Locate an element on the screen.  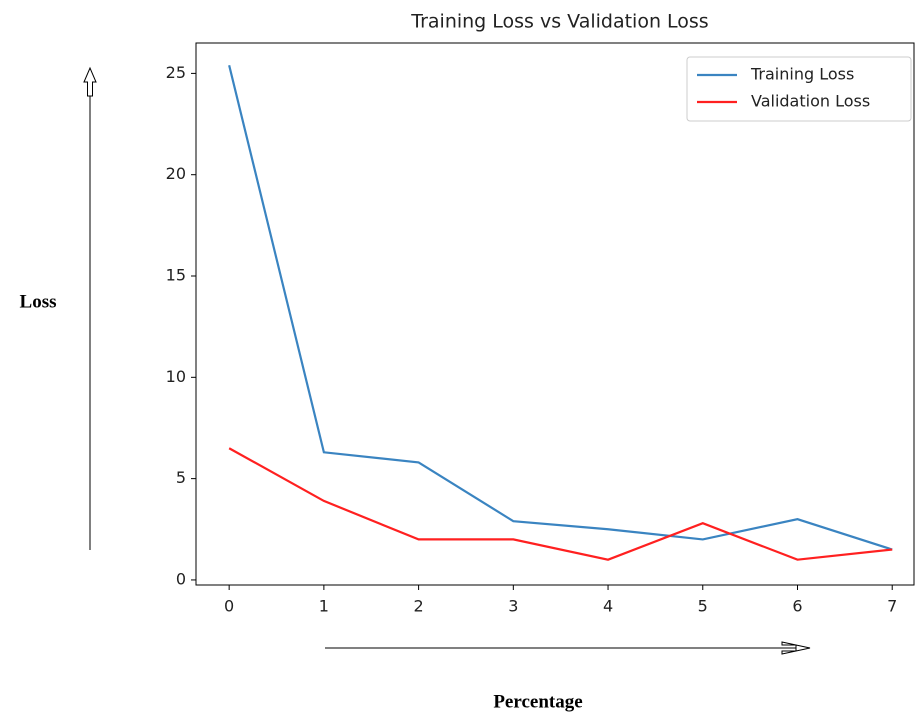
y-tick-label: 25 is located at coordinates (176, 72).